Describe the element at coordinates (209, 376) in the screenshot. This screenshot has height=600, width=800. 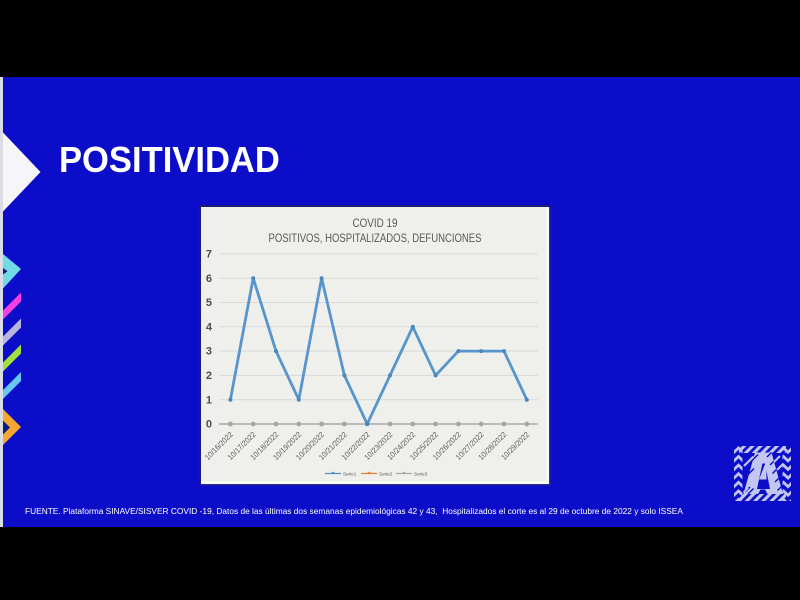
I see `svg-text: 2` at that location.